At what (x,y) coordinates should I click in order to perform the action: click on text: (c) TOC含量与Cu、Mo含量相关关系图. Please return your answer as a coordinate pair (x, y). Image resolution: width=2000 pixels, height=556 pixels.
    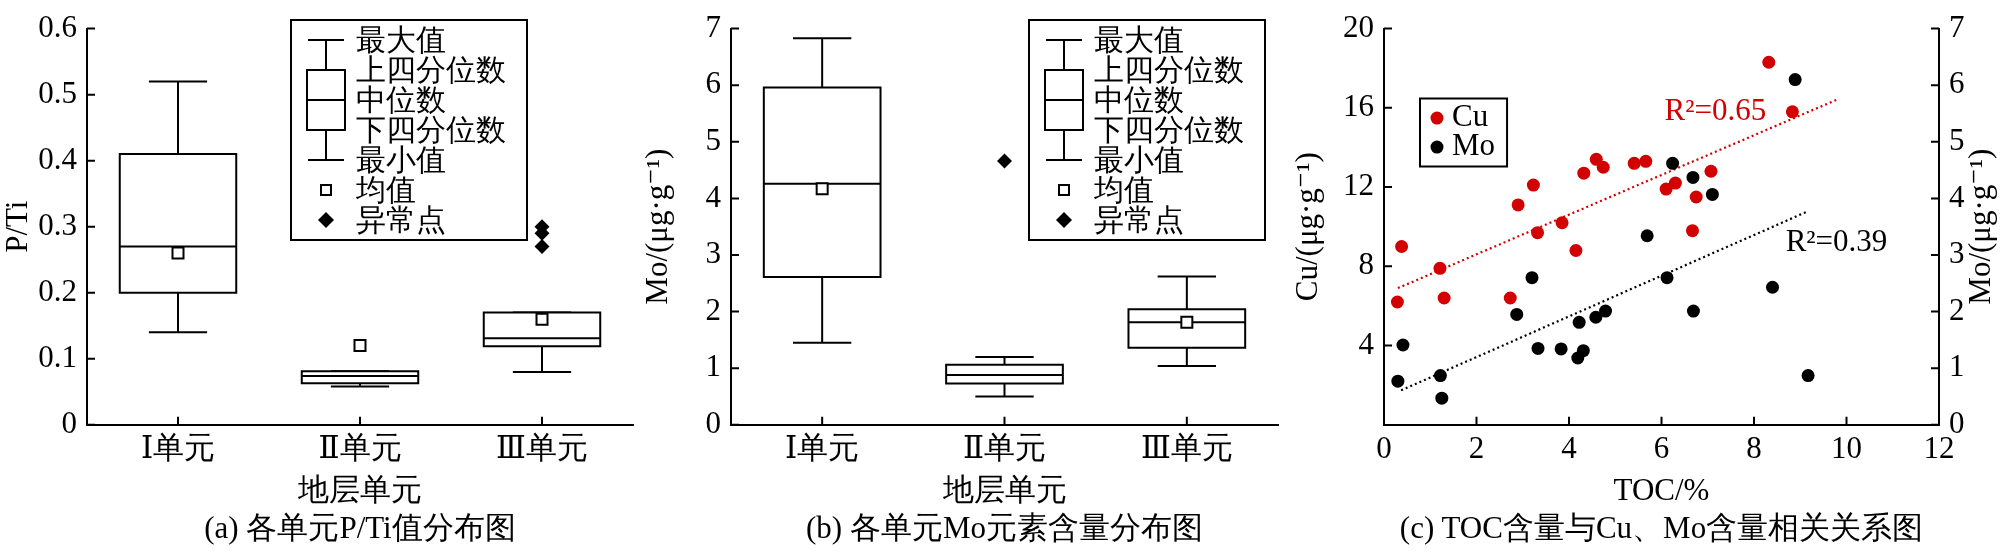
    Looking at the image, I should click on (1661, 527).